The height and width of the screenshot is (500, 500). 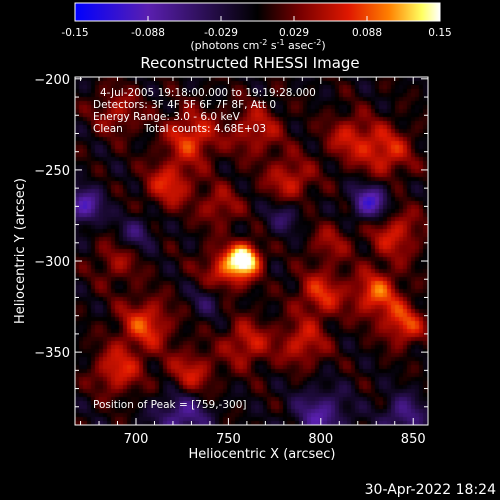 I want to click on annotation-clean: Clean, so click(x=108, y=129).